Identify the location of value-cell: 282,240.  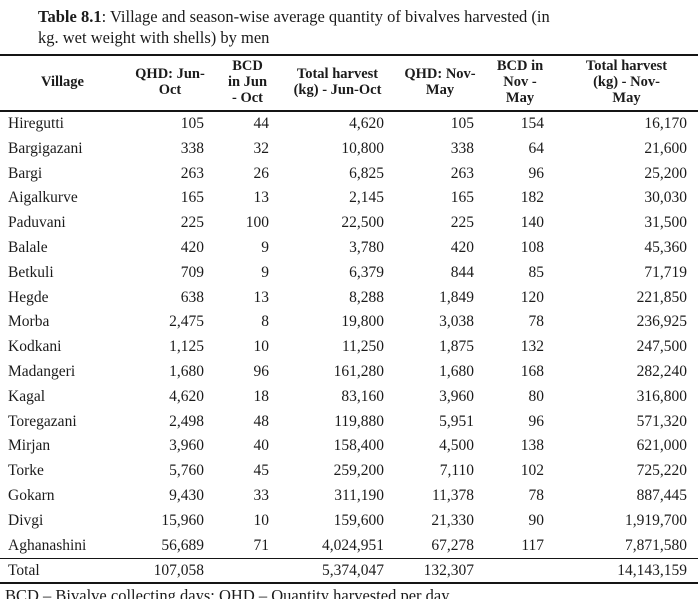
(661, 372).